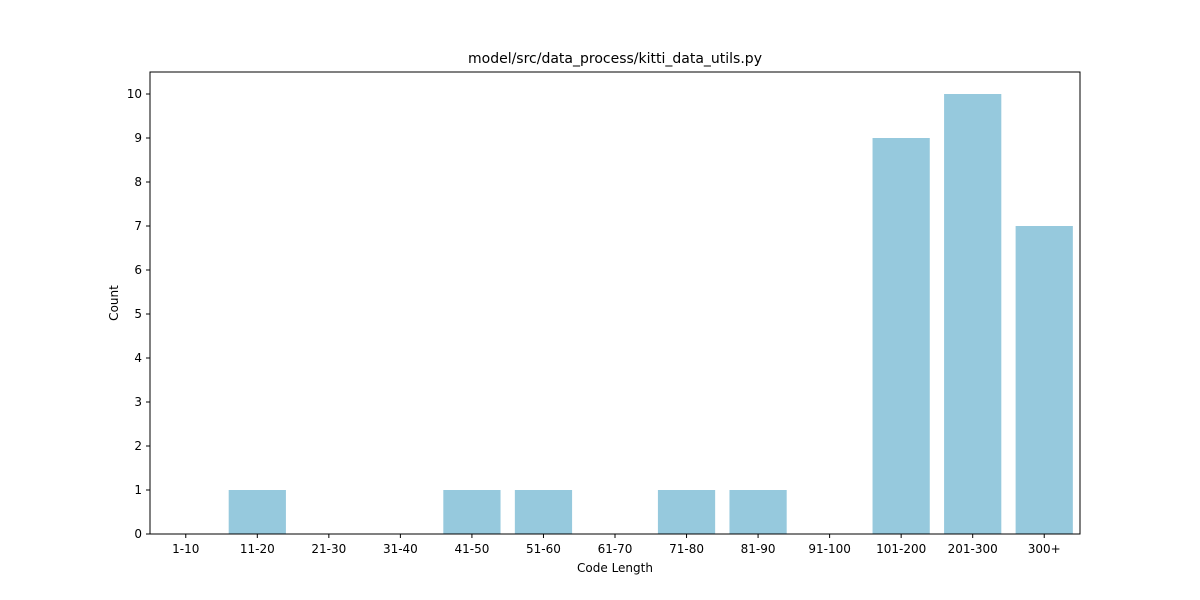 The width and height of the screenshot is (1200, 600). I want to click on y-tick-label: 10, so click(134, 94).